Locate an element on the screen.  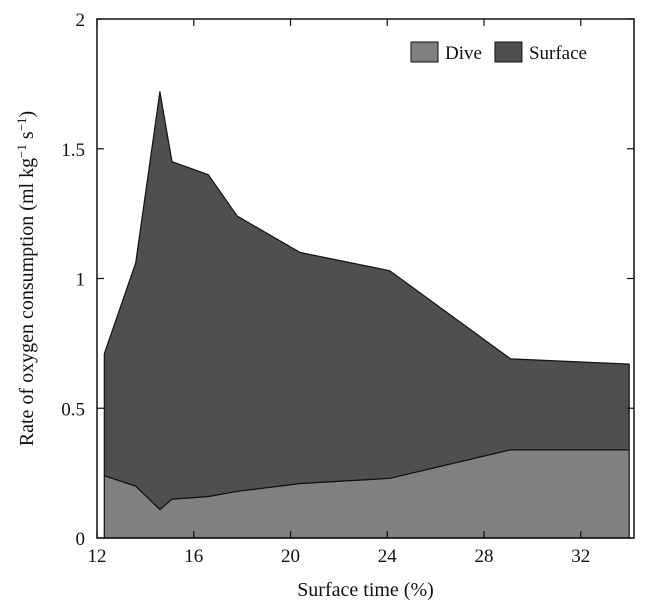
y-axis-title: Rate of oxygen consumption (ml kg−1 s−1) is located at coordinates (26, 278).